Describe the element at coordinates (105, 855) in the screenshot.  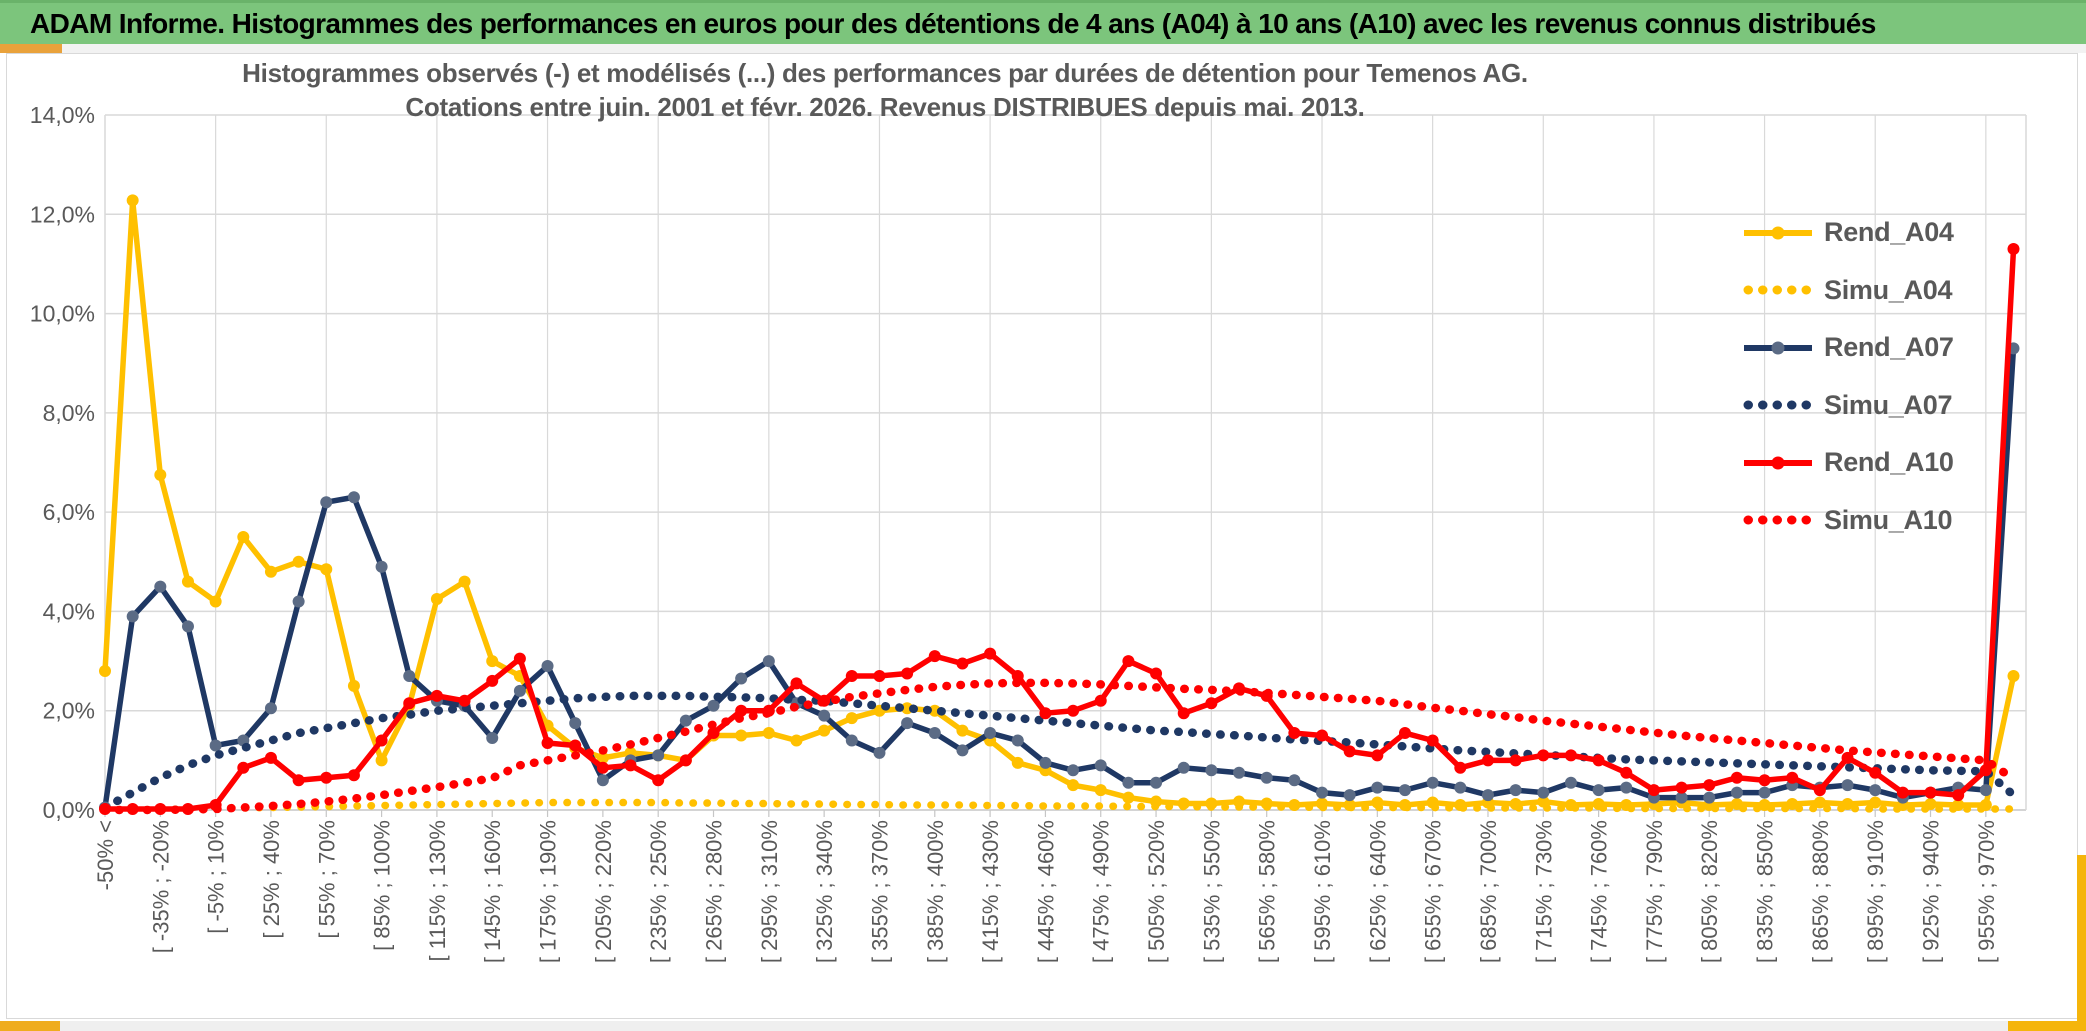
I see `x-axis-label: -50% <` at that location.